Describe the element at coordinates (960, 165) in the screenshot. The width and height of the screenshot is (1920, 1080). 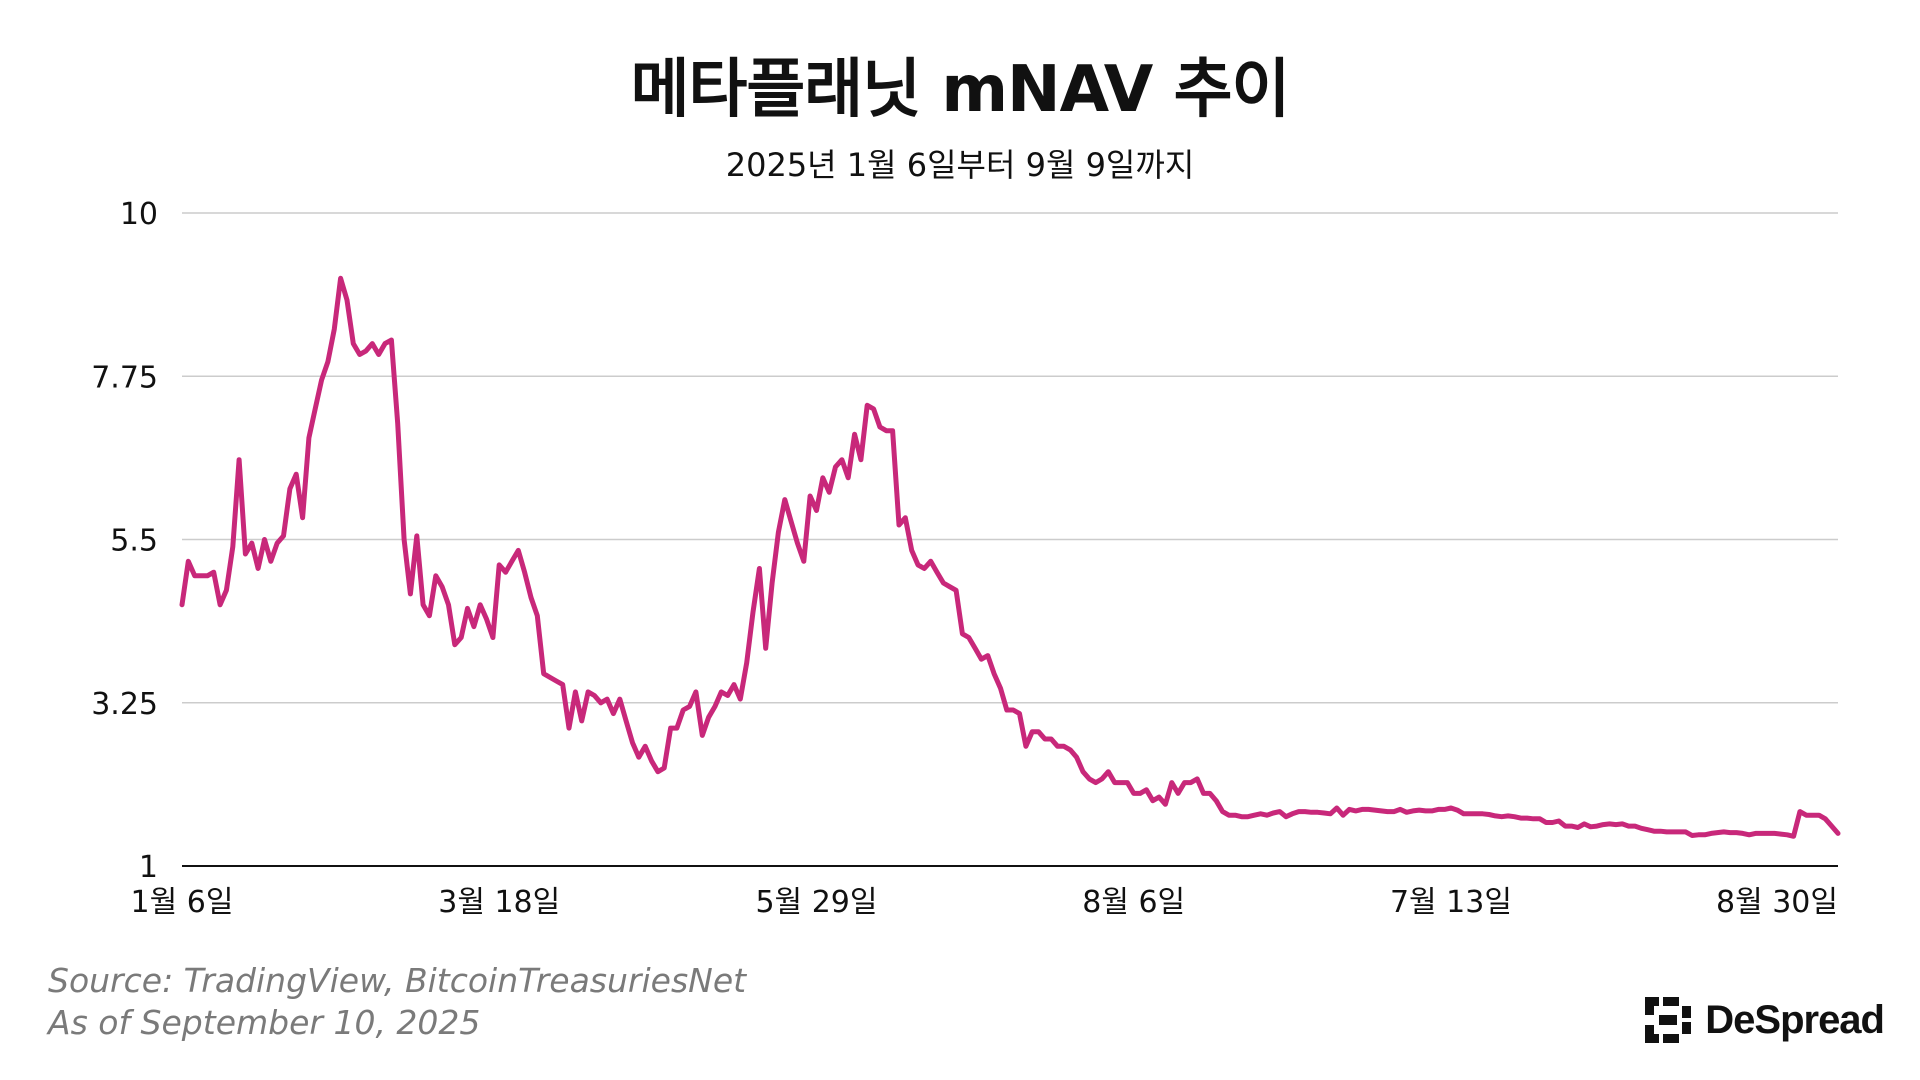
I see `chart-subtitle: 2025년 1월 6일부터 9월 9일까지` at that location.